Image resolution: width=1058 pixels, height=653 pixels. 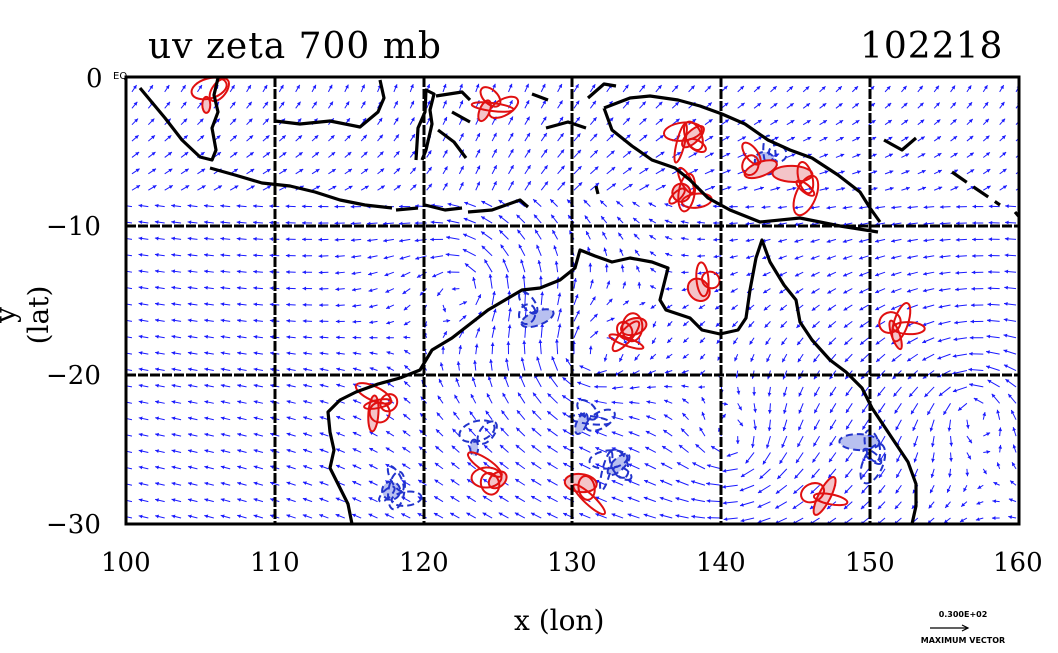 I want to click on x-tick-140: 140, so click(x=721, y=563).